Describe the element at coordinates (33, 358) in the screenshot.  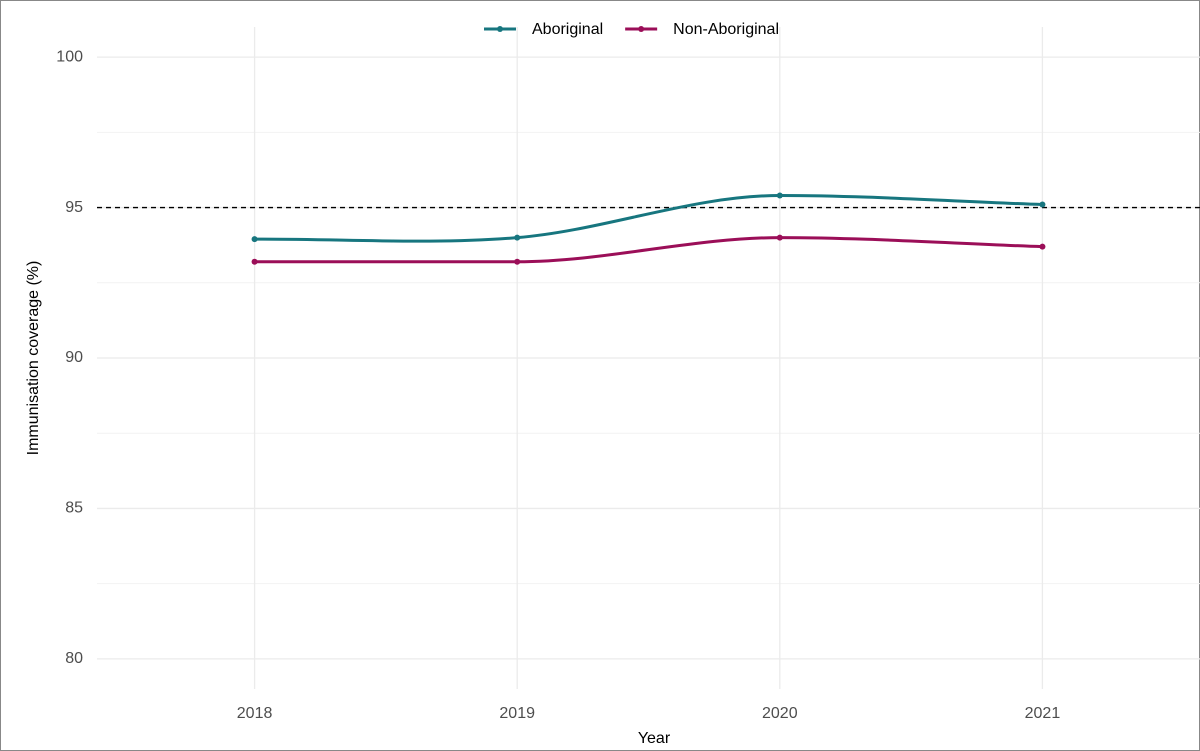
I see `y-axis-label: Immunisation coverage (%)` at that location.